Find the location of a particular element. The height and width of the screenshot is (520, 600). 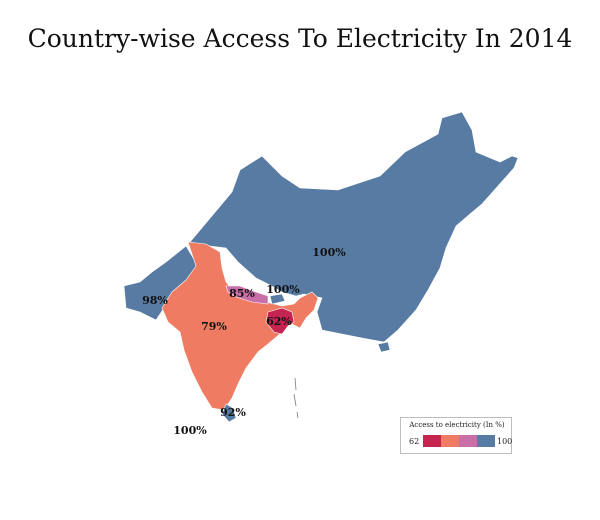

region-bangladesh is located at coordinates (280, 321).